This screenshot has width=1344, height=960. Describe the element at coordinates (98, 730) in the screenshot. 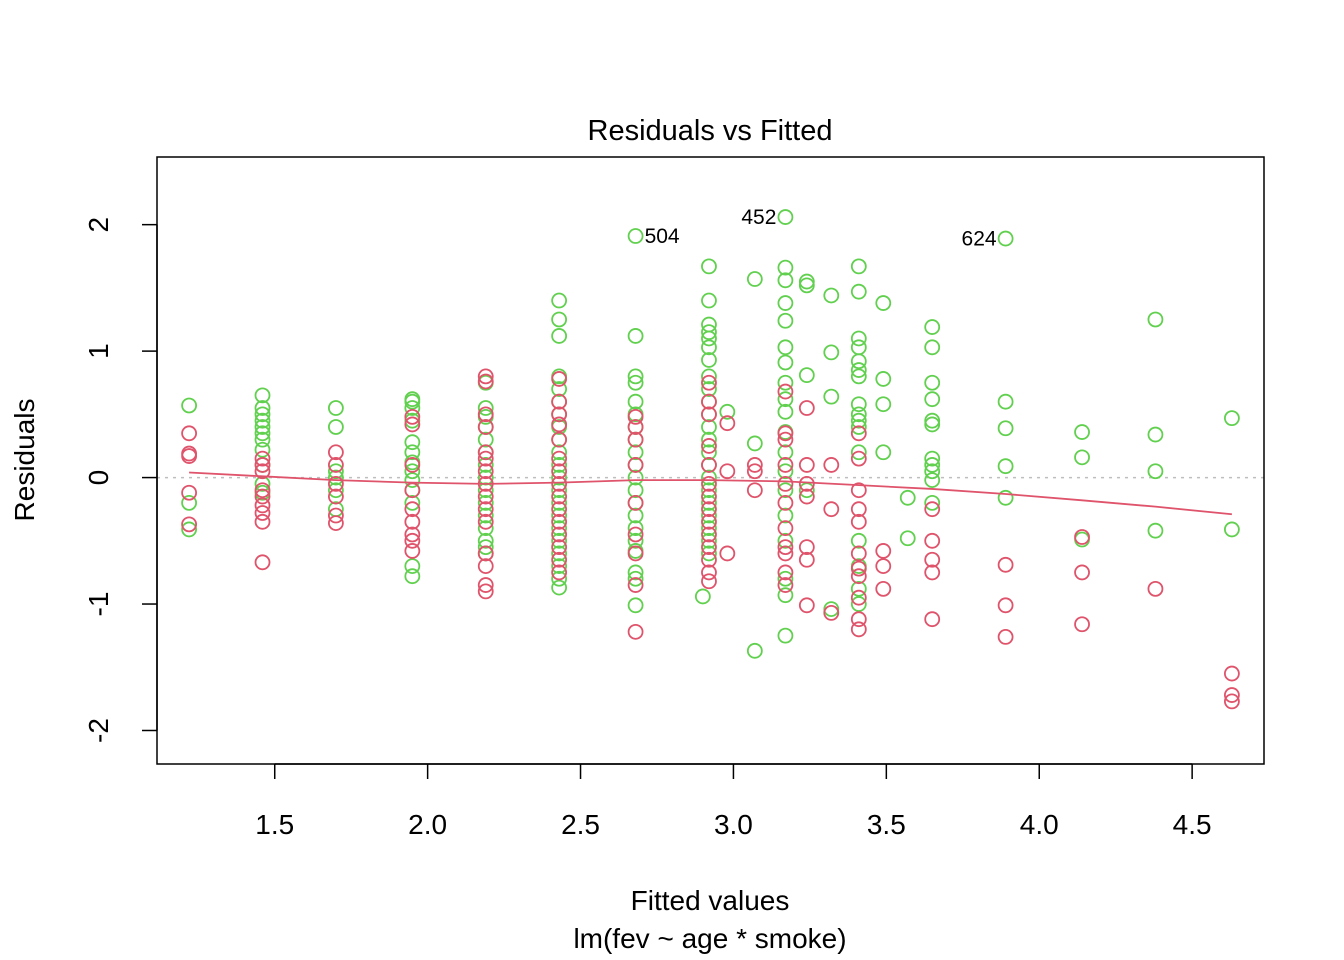

I see `y-tick-label: -2` at that location.